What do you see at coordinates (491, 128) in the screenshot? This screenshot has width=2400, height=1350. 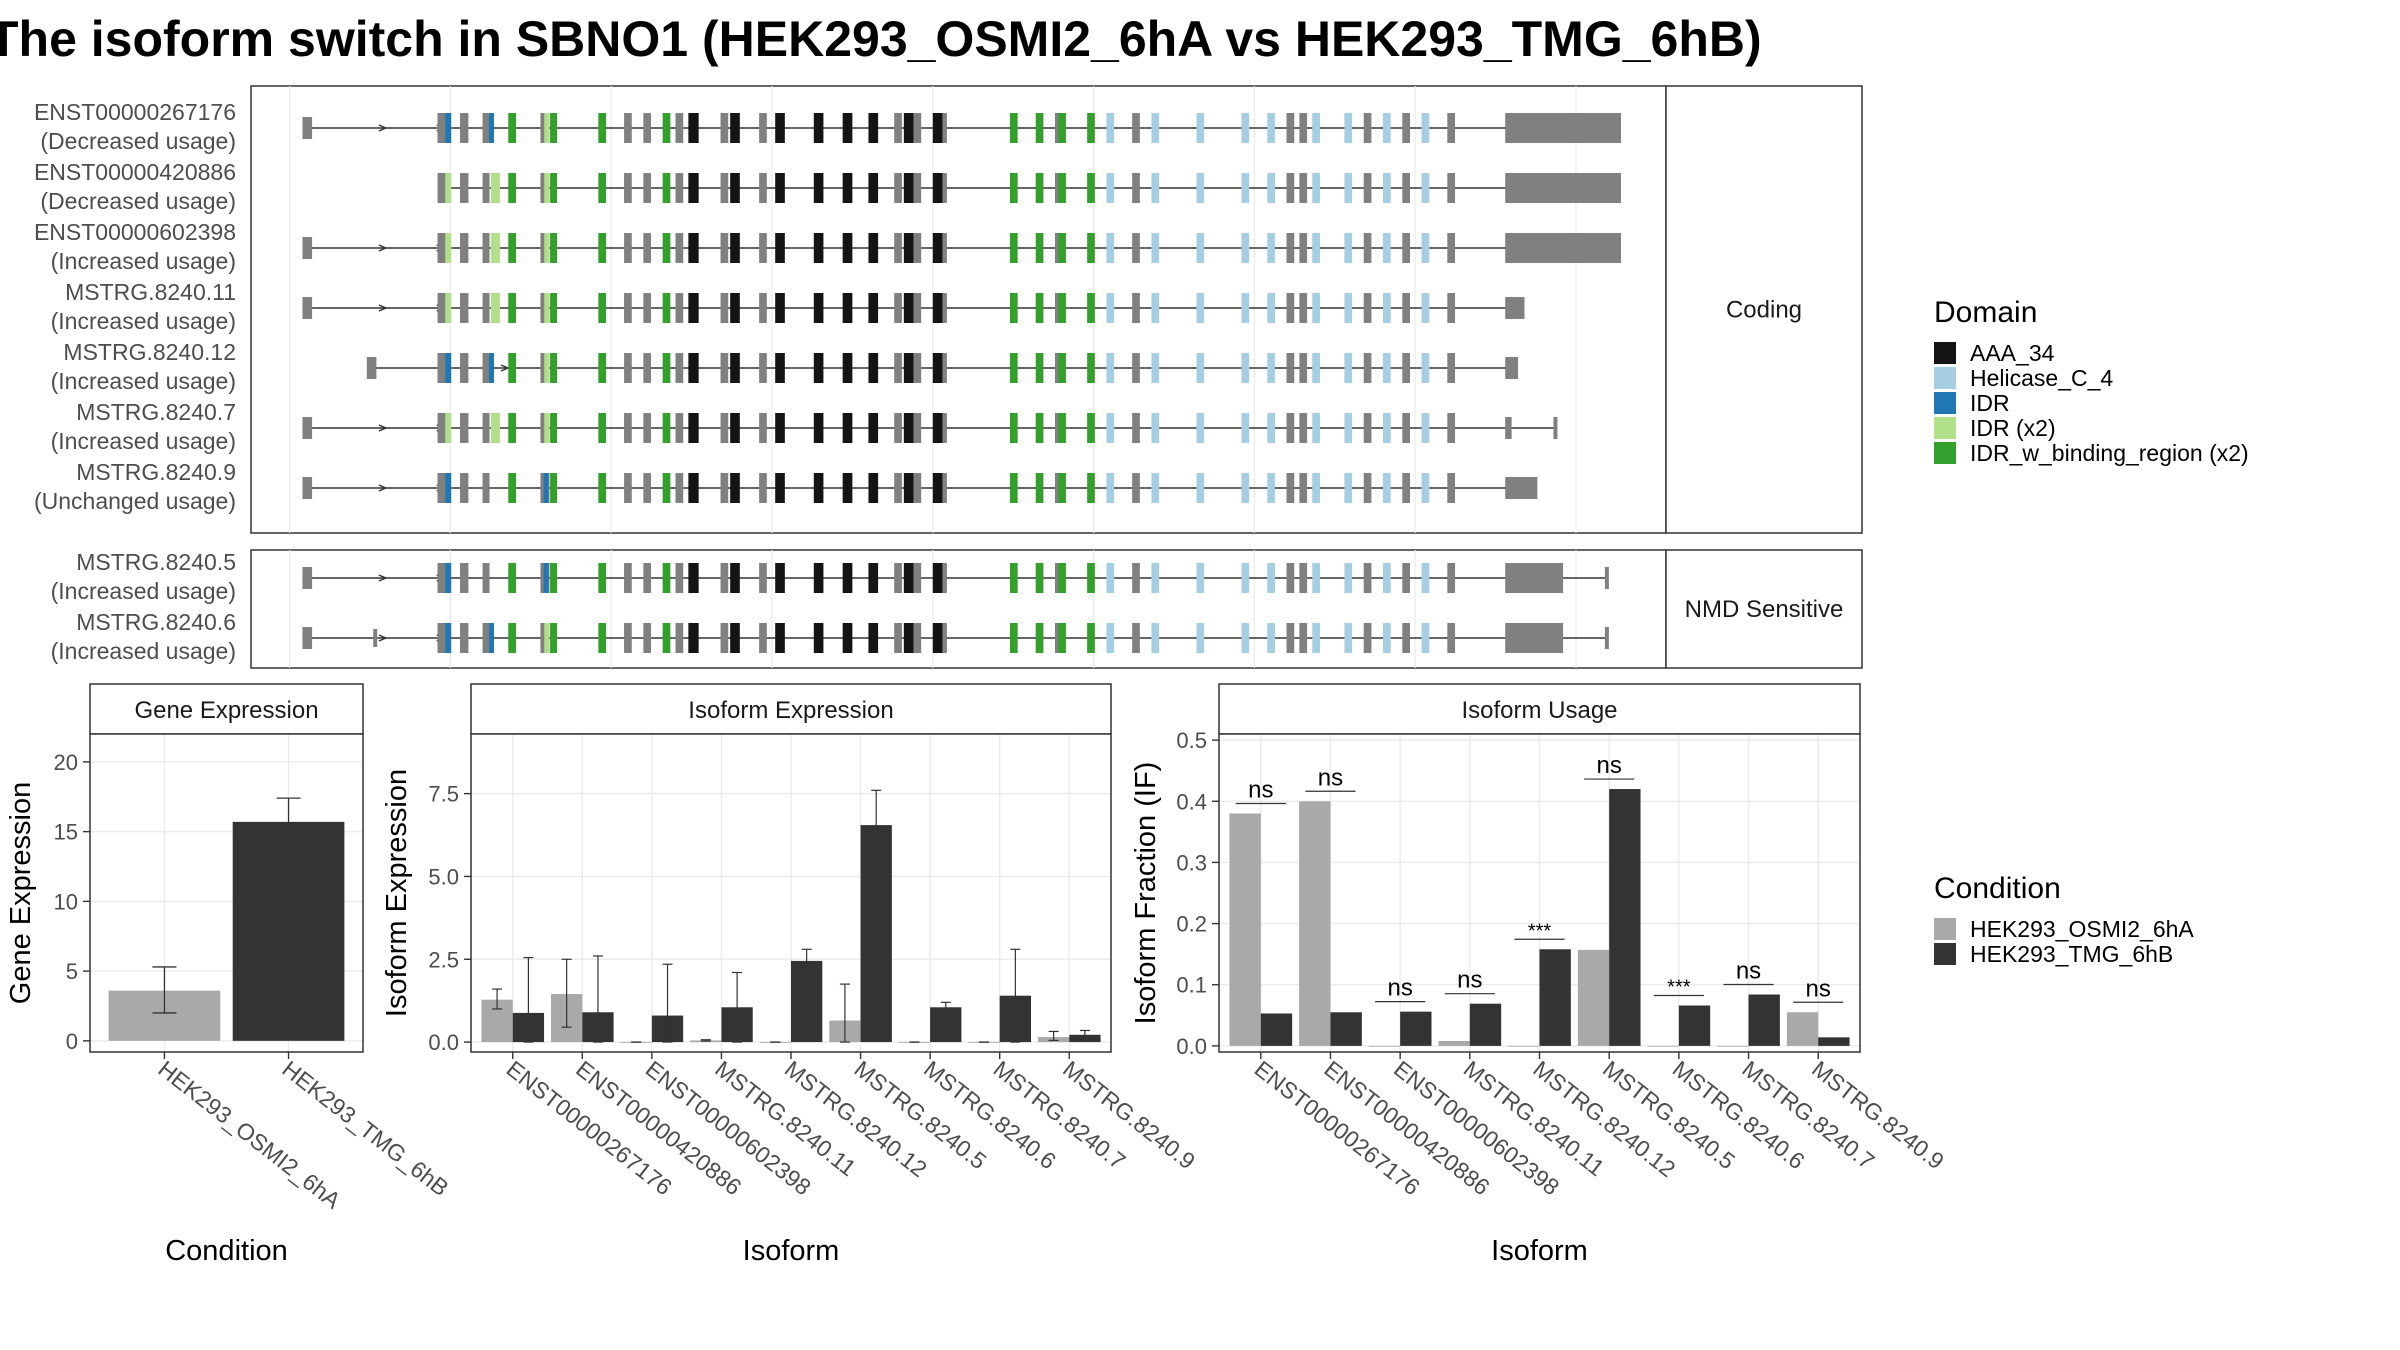 I see `domain-idr` at bounding box center [491, 128].